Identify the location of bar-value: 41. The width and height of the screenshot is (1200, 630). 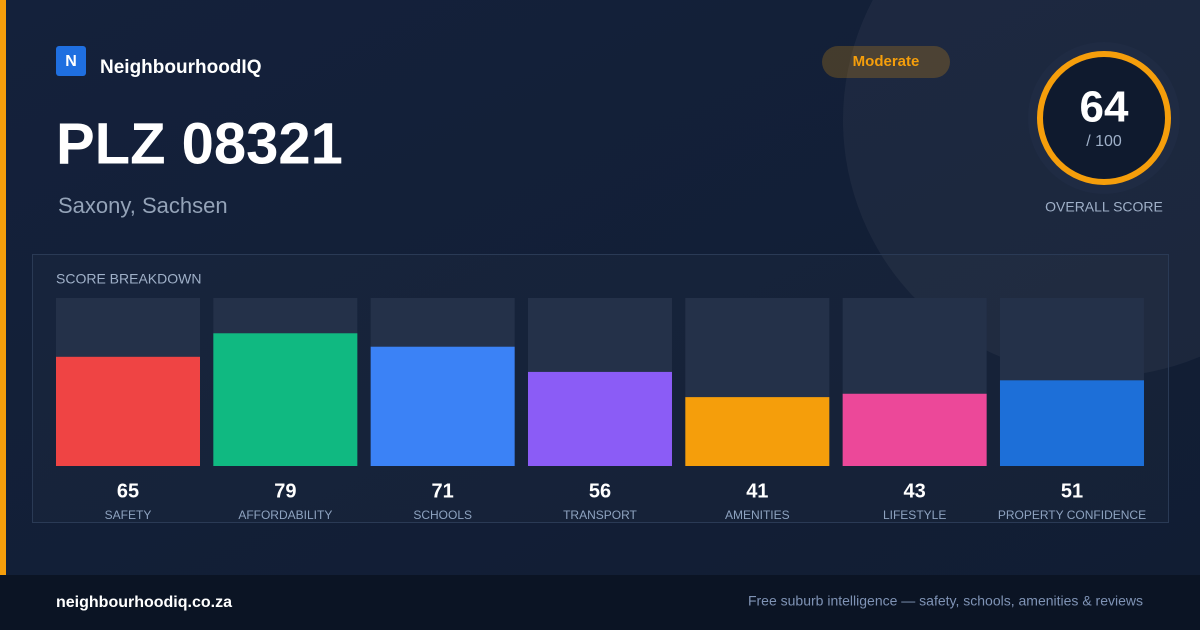
(757, 491).